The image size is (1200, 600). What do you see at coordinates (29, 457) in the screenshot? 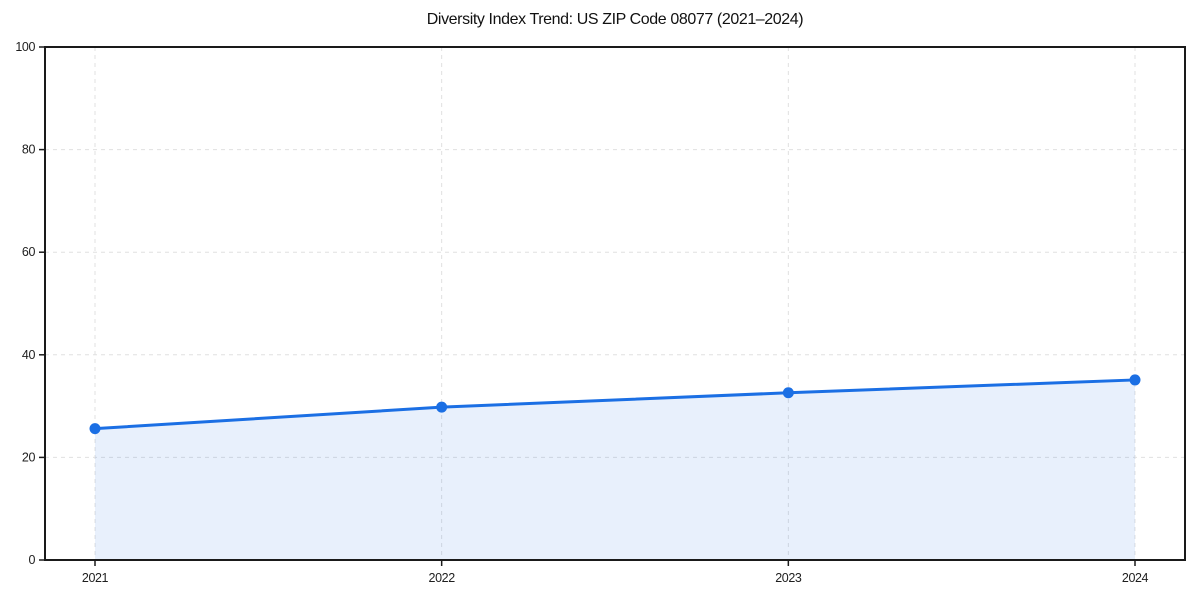
I see `y-tick-label: 20` at bounding box center [29, 457].